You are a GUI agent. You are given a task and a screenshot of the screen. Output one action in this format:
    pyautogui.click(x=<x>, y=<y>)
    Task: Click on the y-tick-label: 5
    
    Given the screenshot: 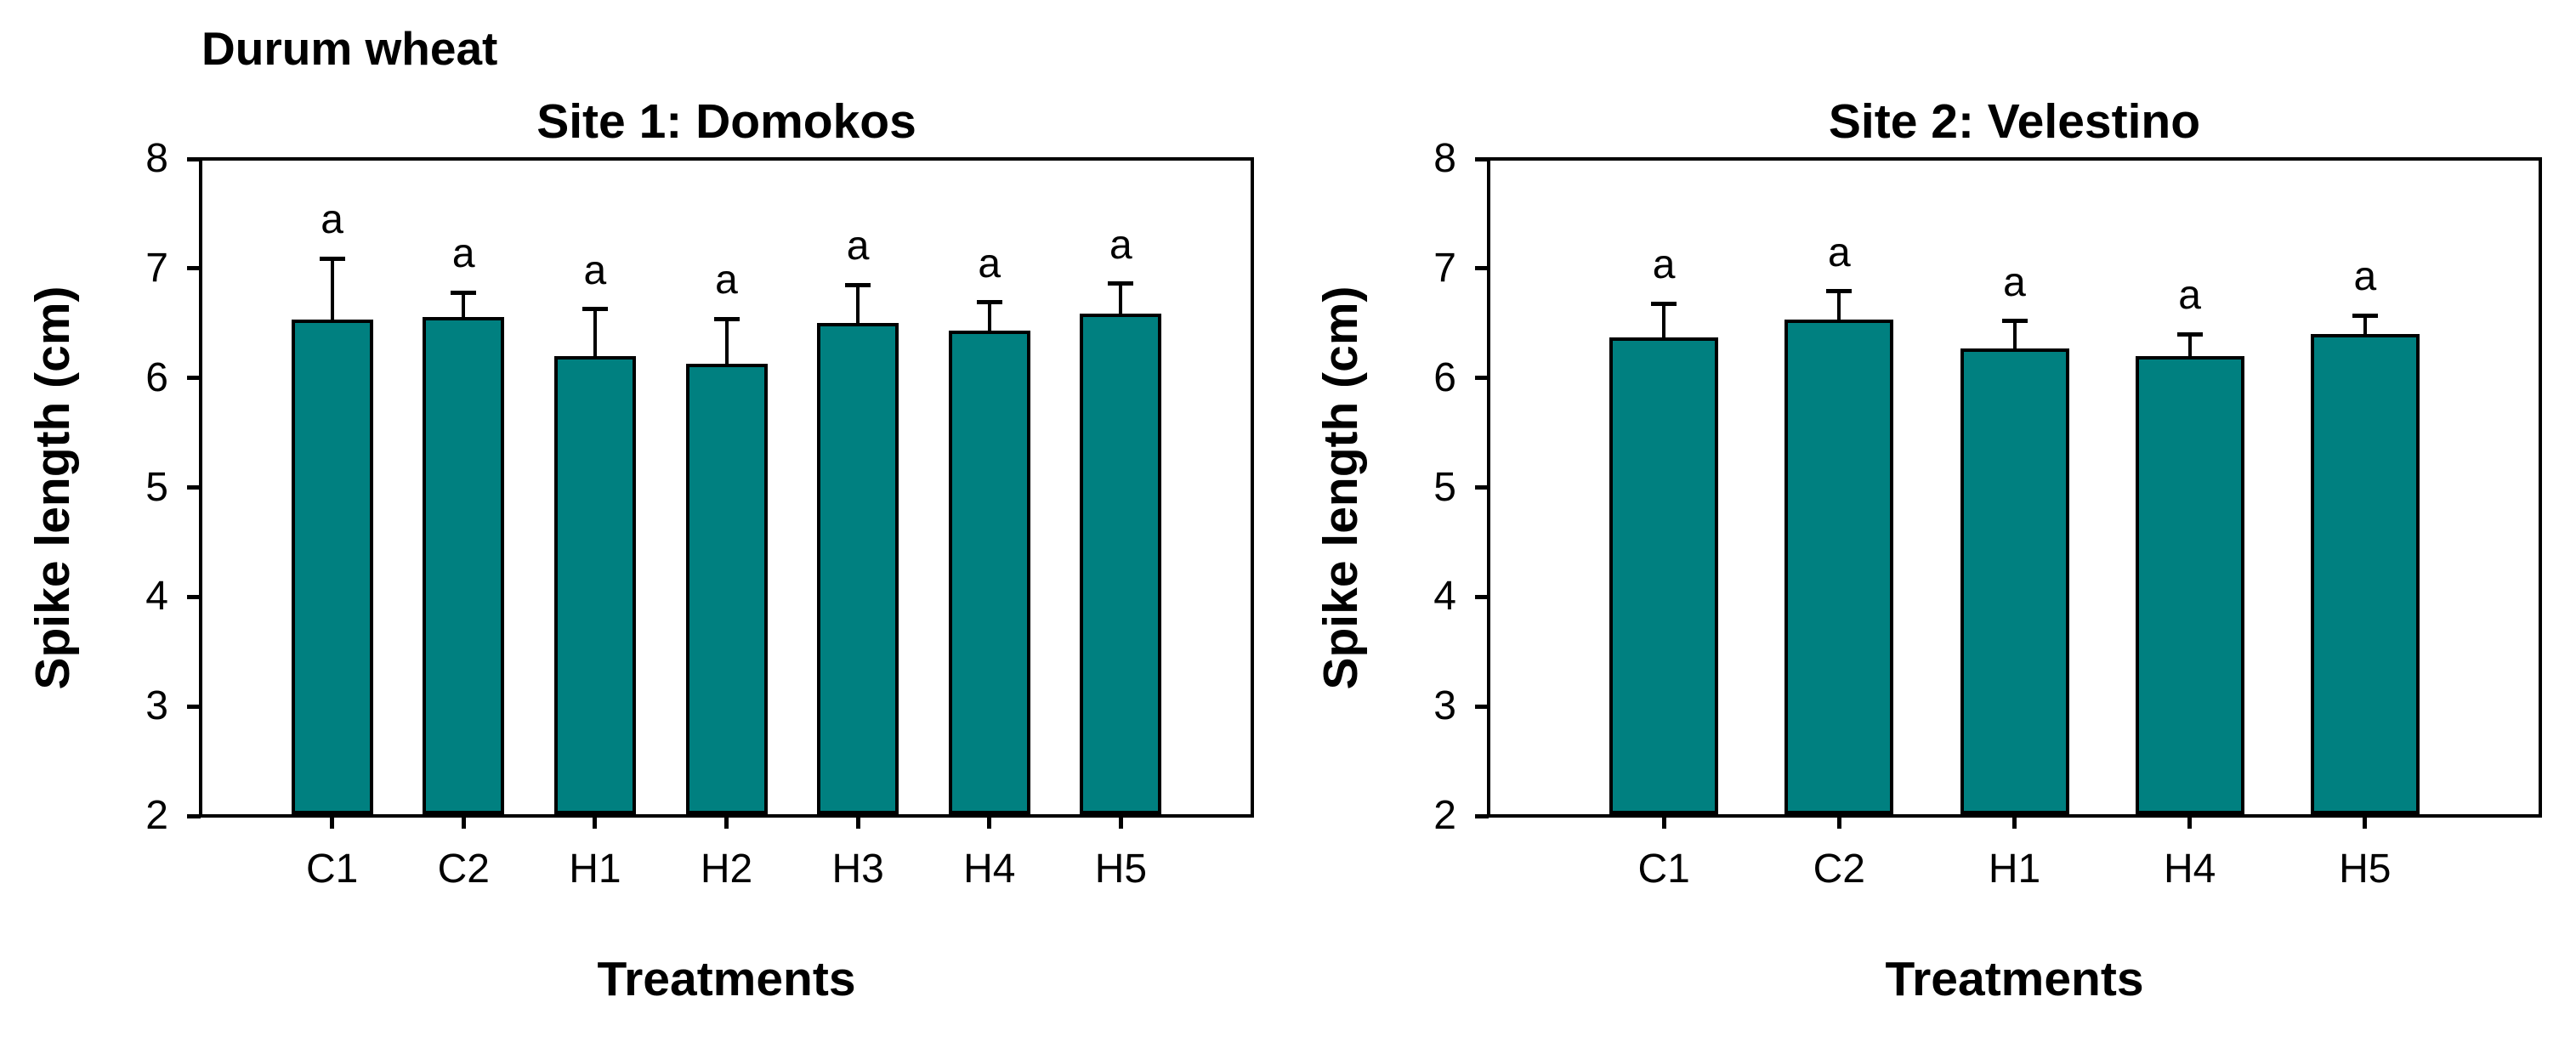 What is the action you would take?
    pyautogui.click(x=157, y=487)
    